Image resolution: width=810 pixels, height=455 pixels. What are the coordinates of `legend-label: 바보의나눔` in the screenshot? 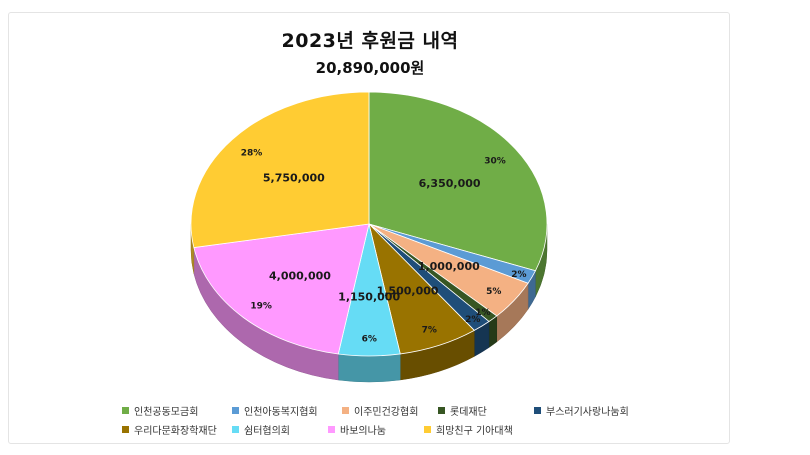 It's located at (363, 431).